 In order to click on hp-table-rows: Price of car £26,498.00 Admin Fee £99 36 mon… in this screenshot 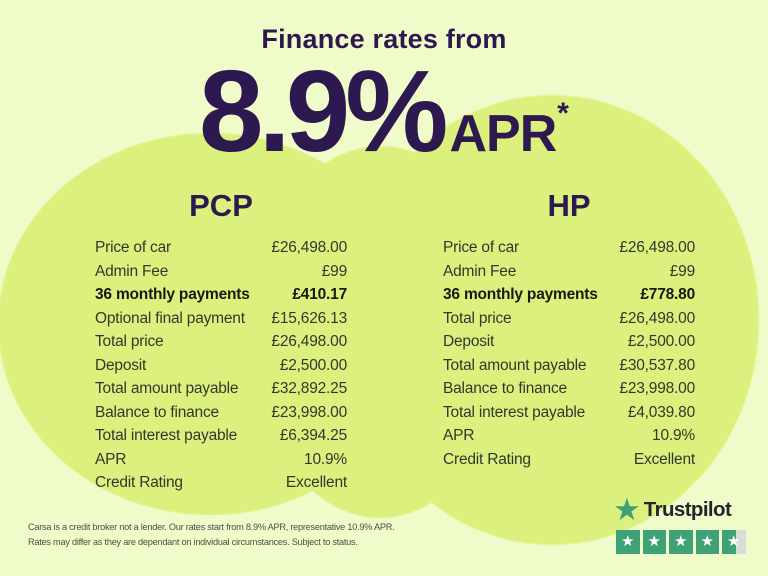, I will do `click(569, 353)`.